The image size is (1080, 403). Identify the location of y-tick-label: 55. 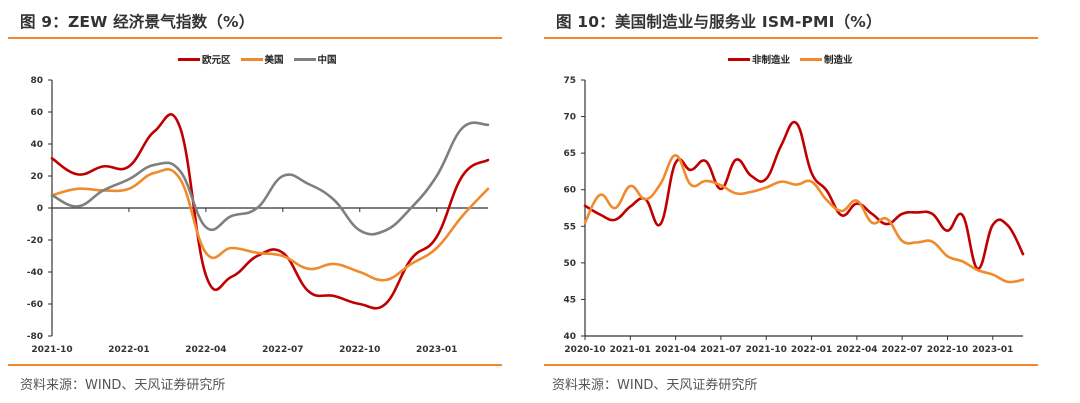
(569, 227).